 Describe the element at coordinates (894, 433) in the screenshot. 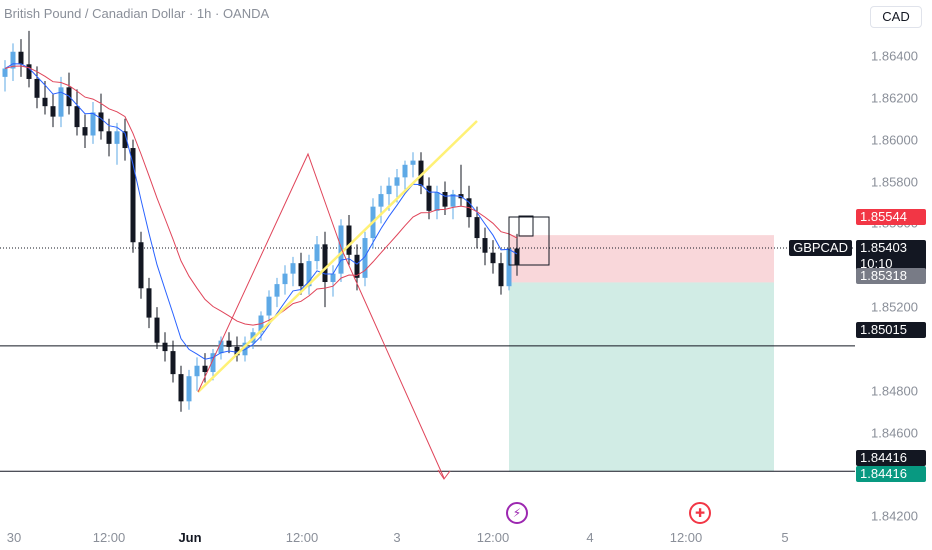

I see `price-tick-label: 1.84600` at that location.